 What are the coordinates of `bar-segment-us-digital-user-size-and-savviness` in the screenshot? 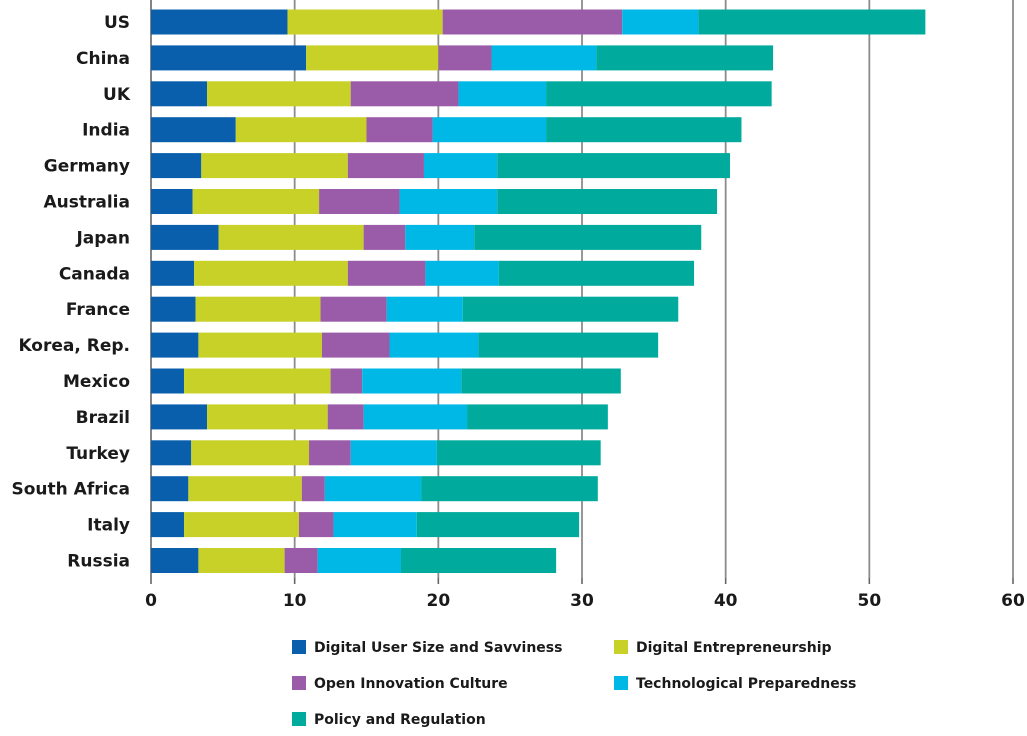 It's located at (219, 22).